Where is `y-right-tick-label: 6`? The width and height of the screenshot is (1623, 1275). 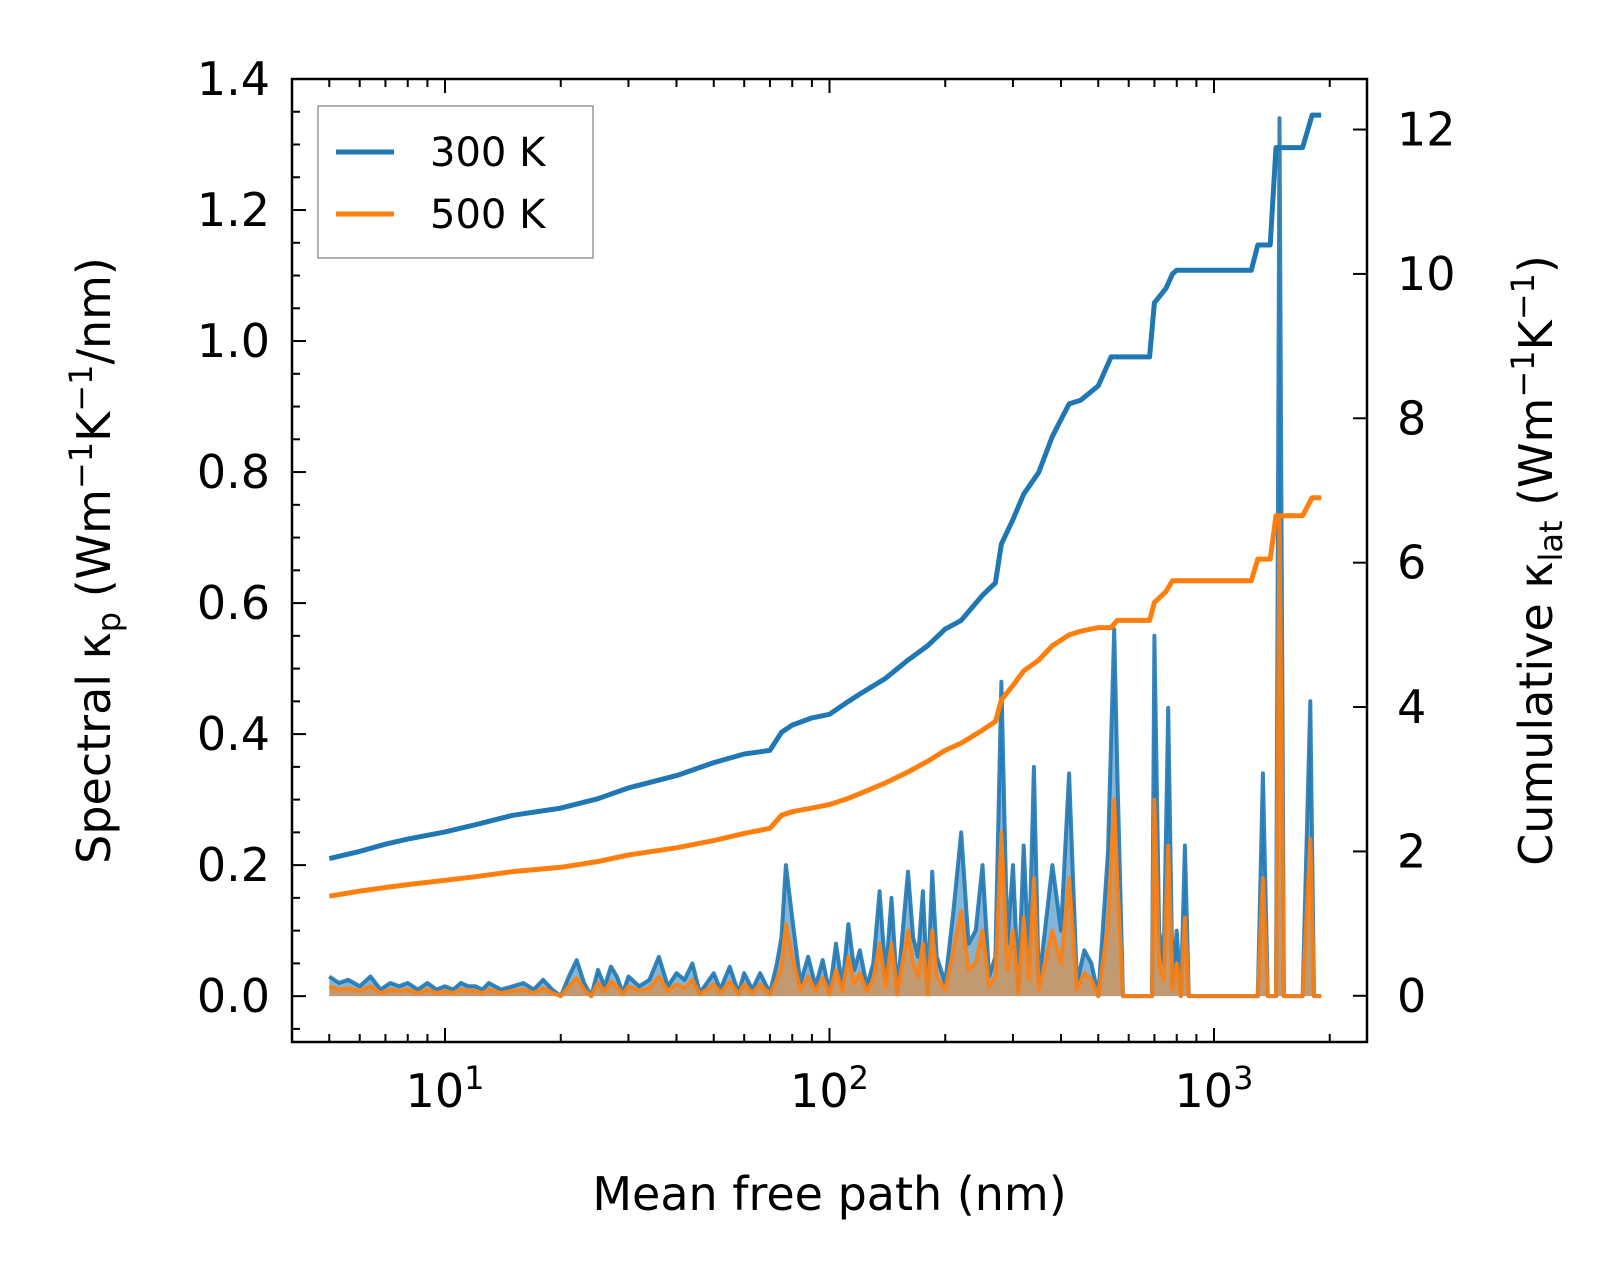
y-right-tick-label: 6 is located at coordinates (1411, 563).